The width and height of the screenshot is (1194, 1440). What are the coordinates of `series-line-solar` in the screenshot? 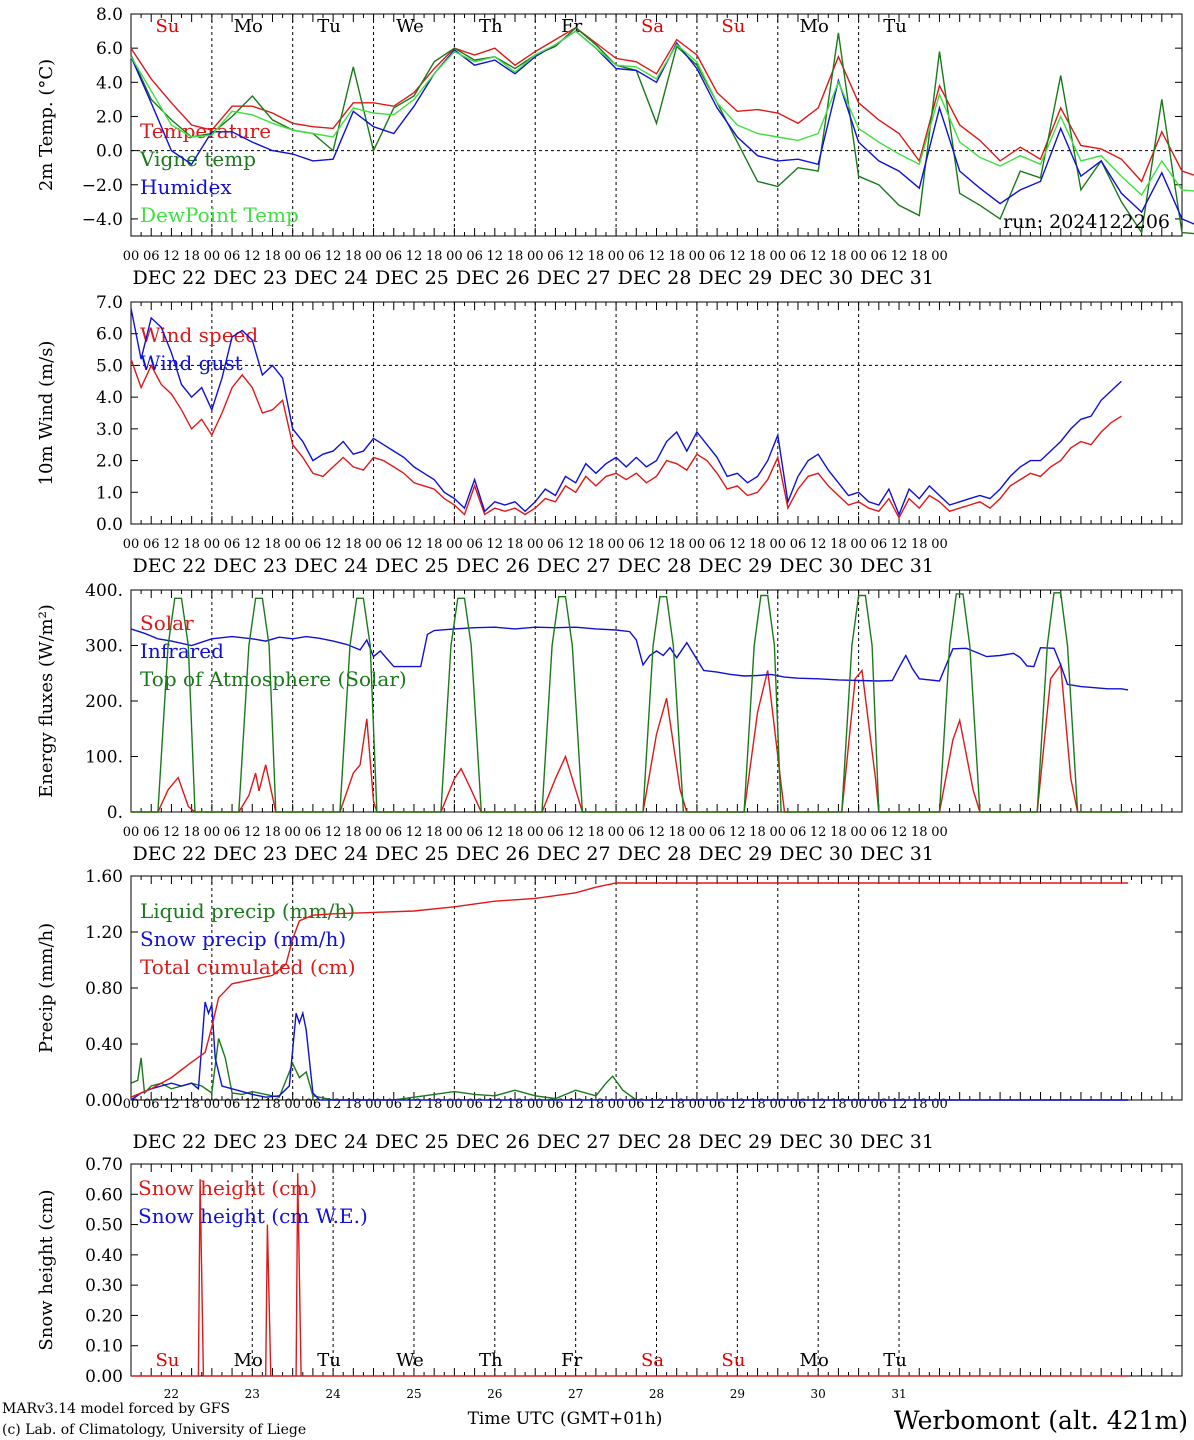 It's located at (630, 737).